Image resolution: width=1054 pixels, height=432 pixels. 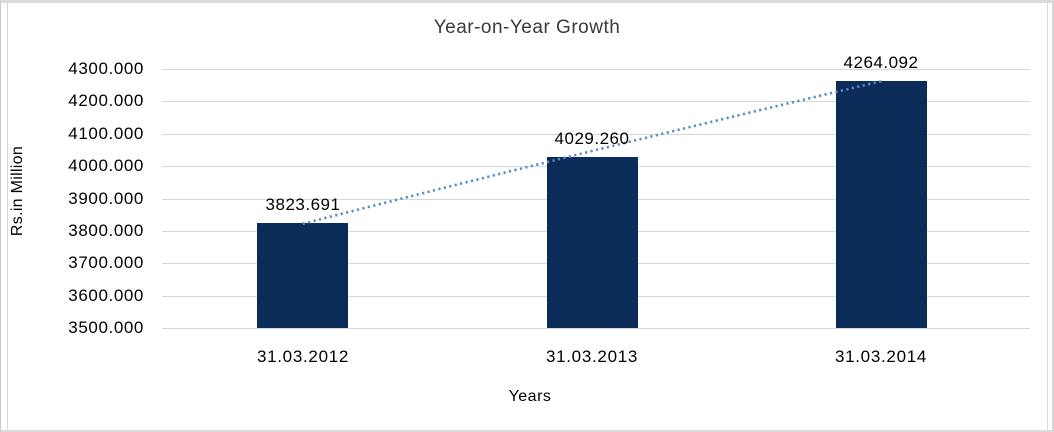 What do you see at coordinates (106, 68) in the screenshot?
I see `y-tick-label: 4300.000` at bounding box center [106, 68].